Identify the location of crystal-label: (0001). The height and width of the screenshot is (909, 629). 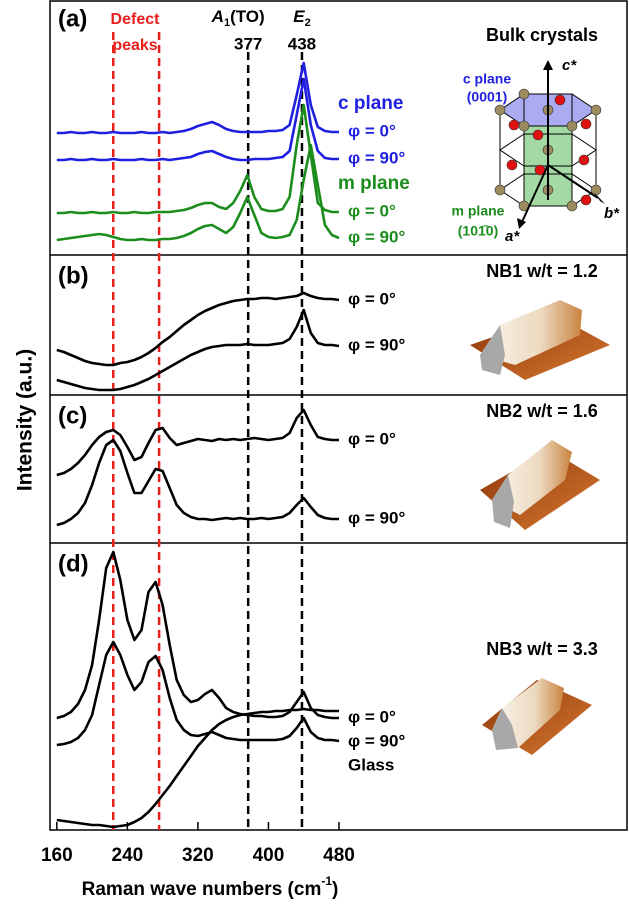
(487, 97).